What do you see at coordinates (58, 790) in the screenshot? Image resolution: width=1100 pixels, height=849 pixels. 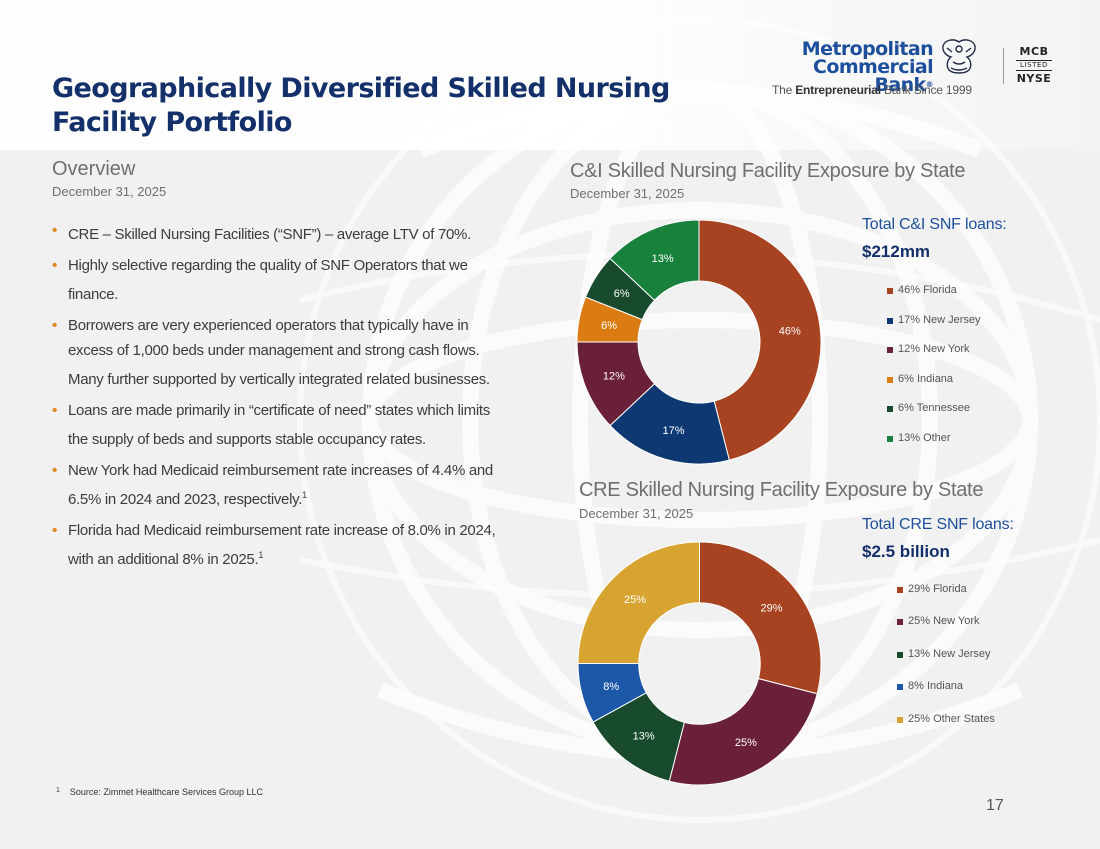 I see `footnote-number: 1` at bounding box center [58, 790].